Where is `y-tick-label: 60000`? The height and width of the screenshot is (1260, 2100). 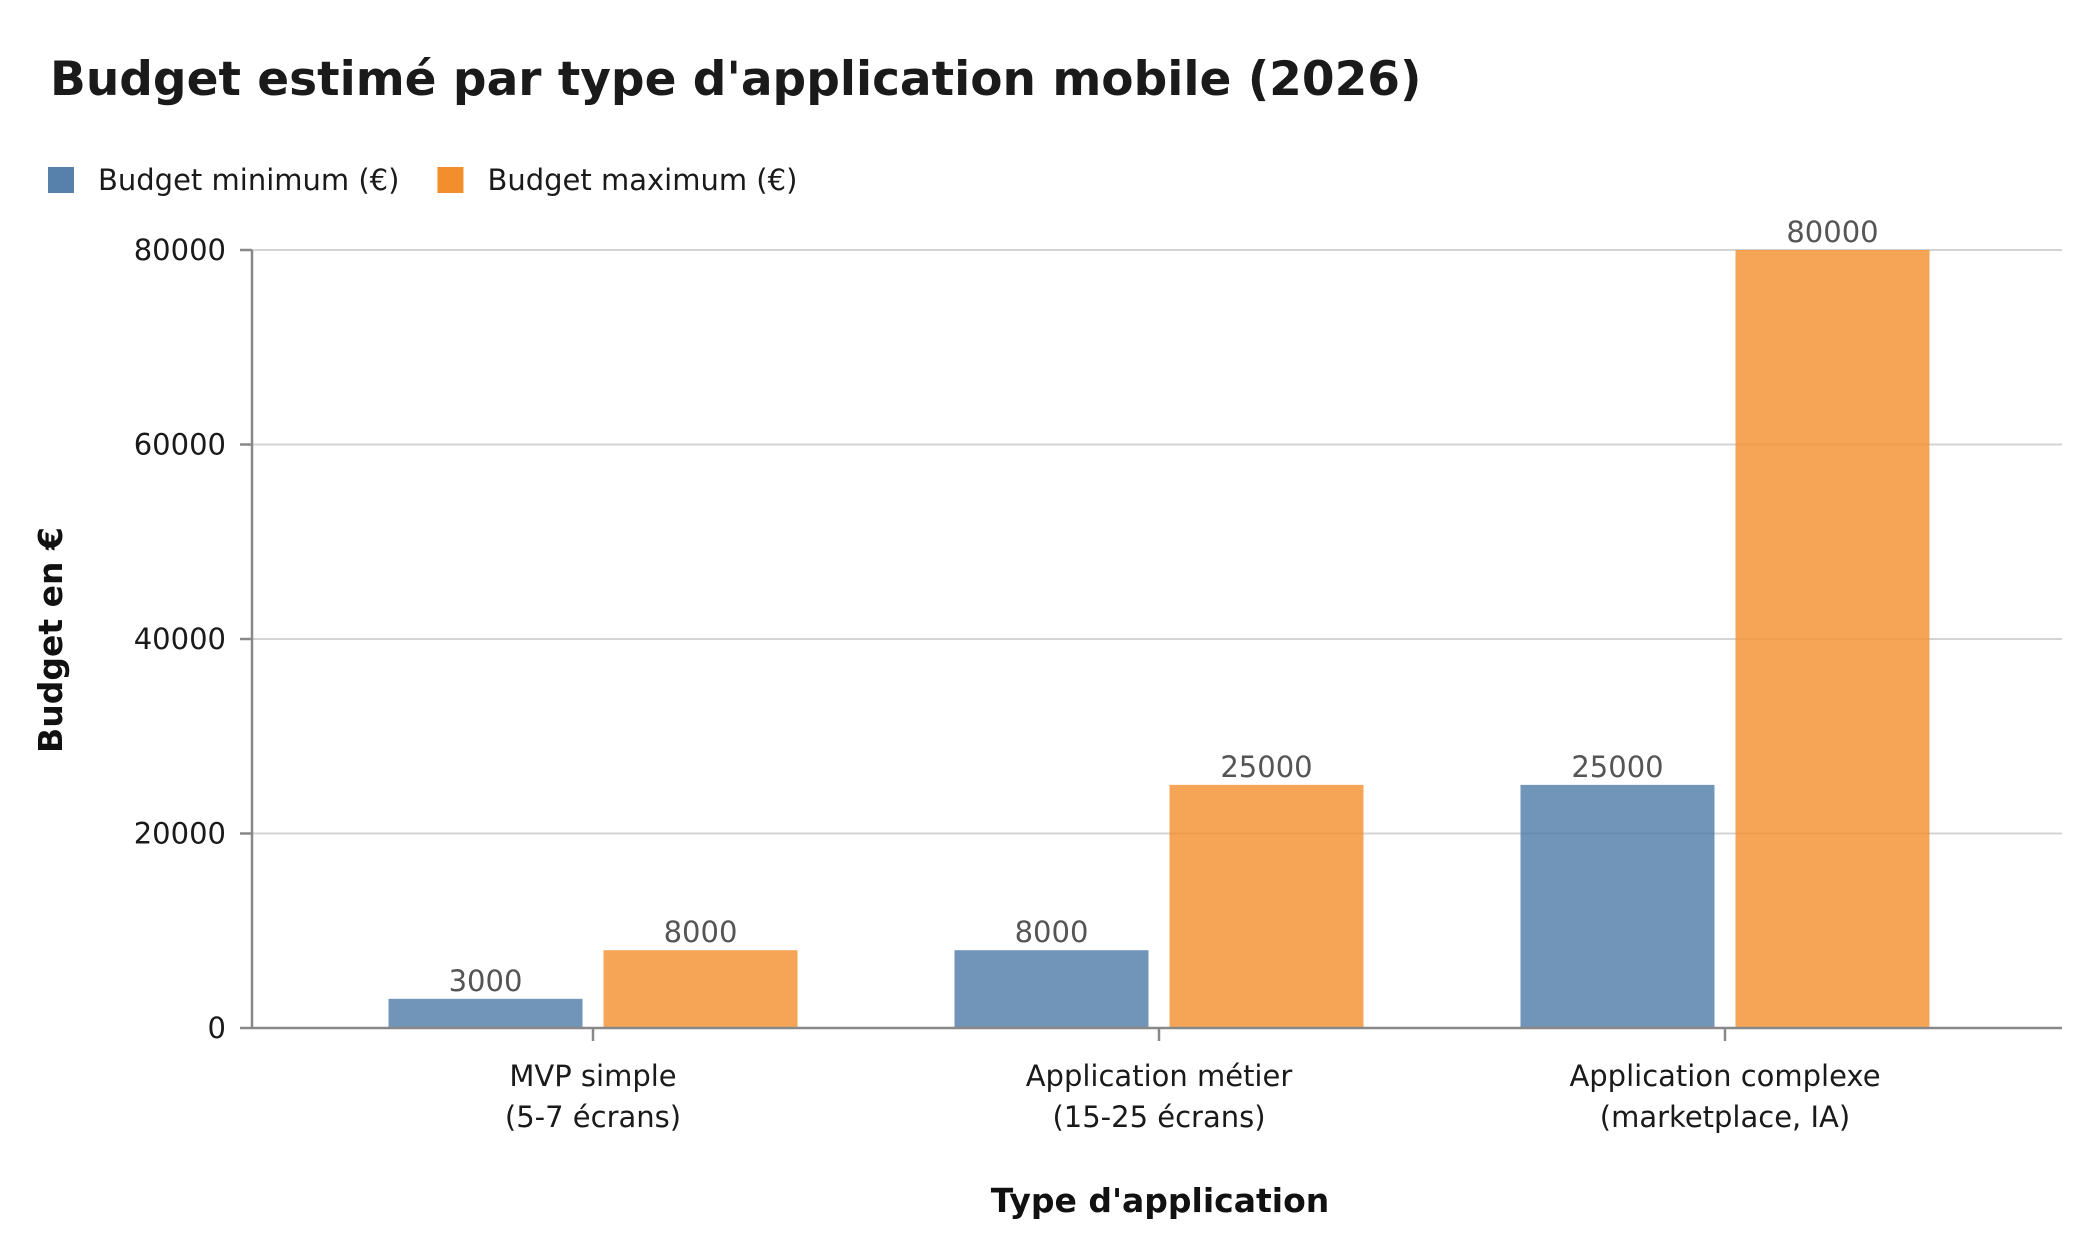
y-tick-label: 60000 is located at coordinates (180, 445).